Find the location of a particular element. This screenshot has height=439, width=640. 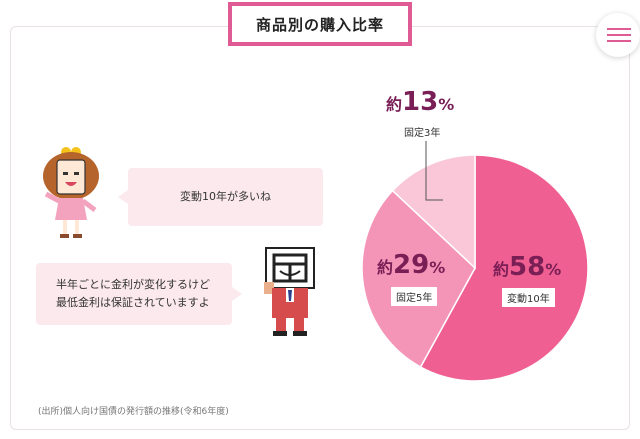

girl-speech-bubble: 変動10年が多いね is located at coordinates (220, 197).